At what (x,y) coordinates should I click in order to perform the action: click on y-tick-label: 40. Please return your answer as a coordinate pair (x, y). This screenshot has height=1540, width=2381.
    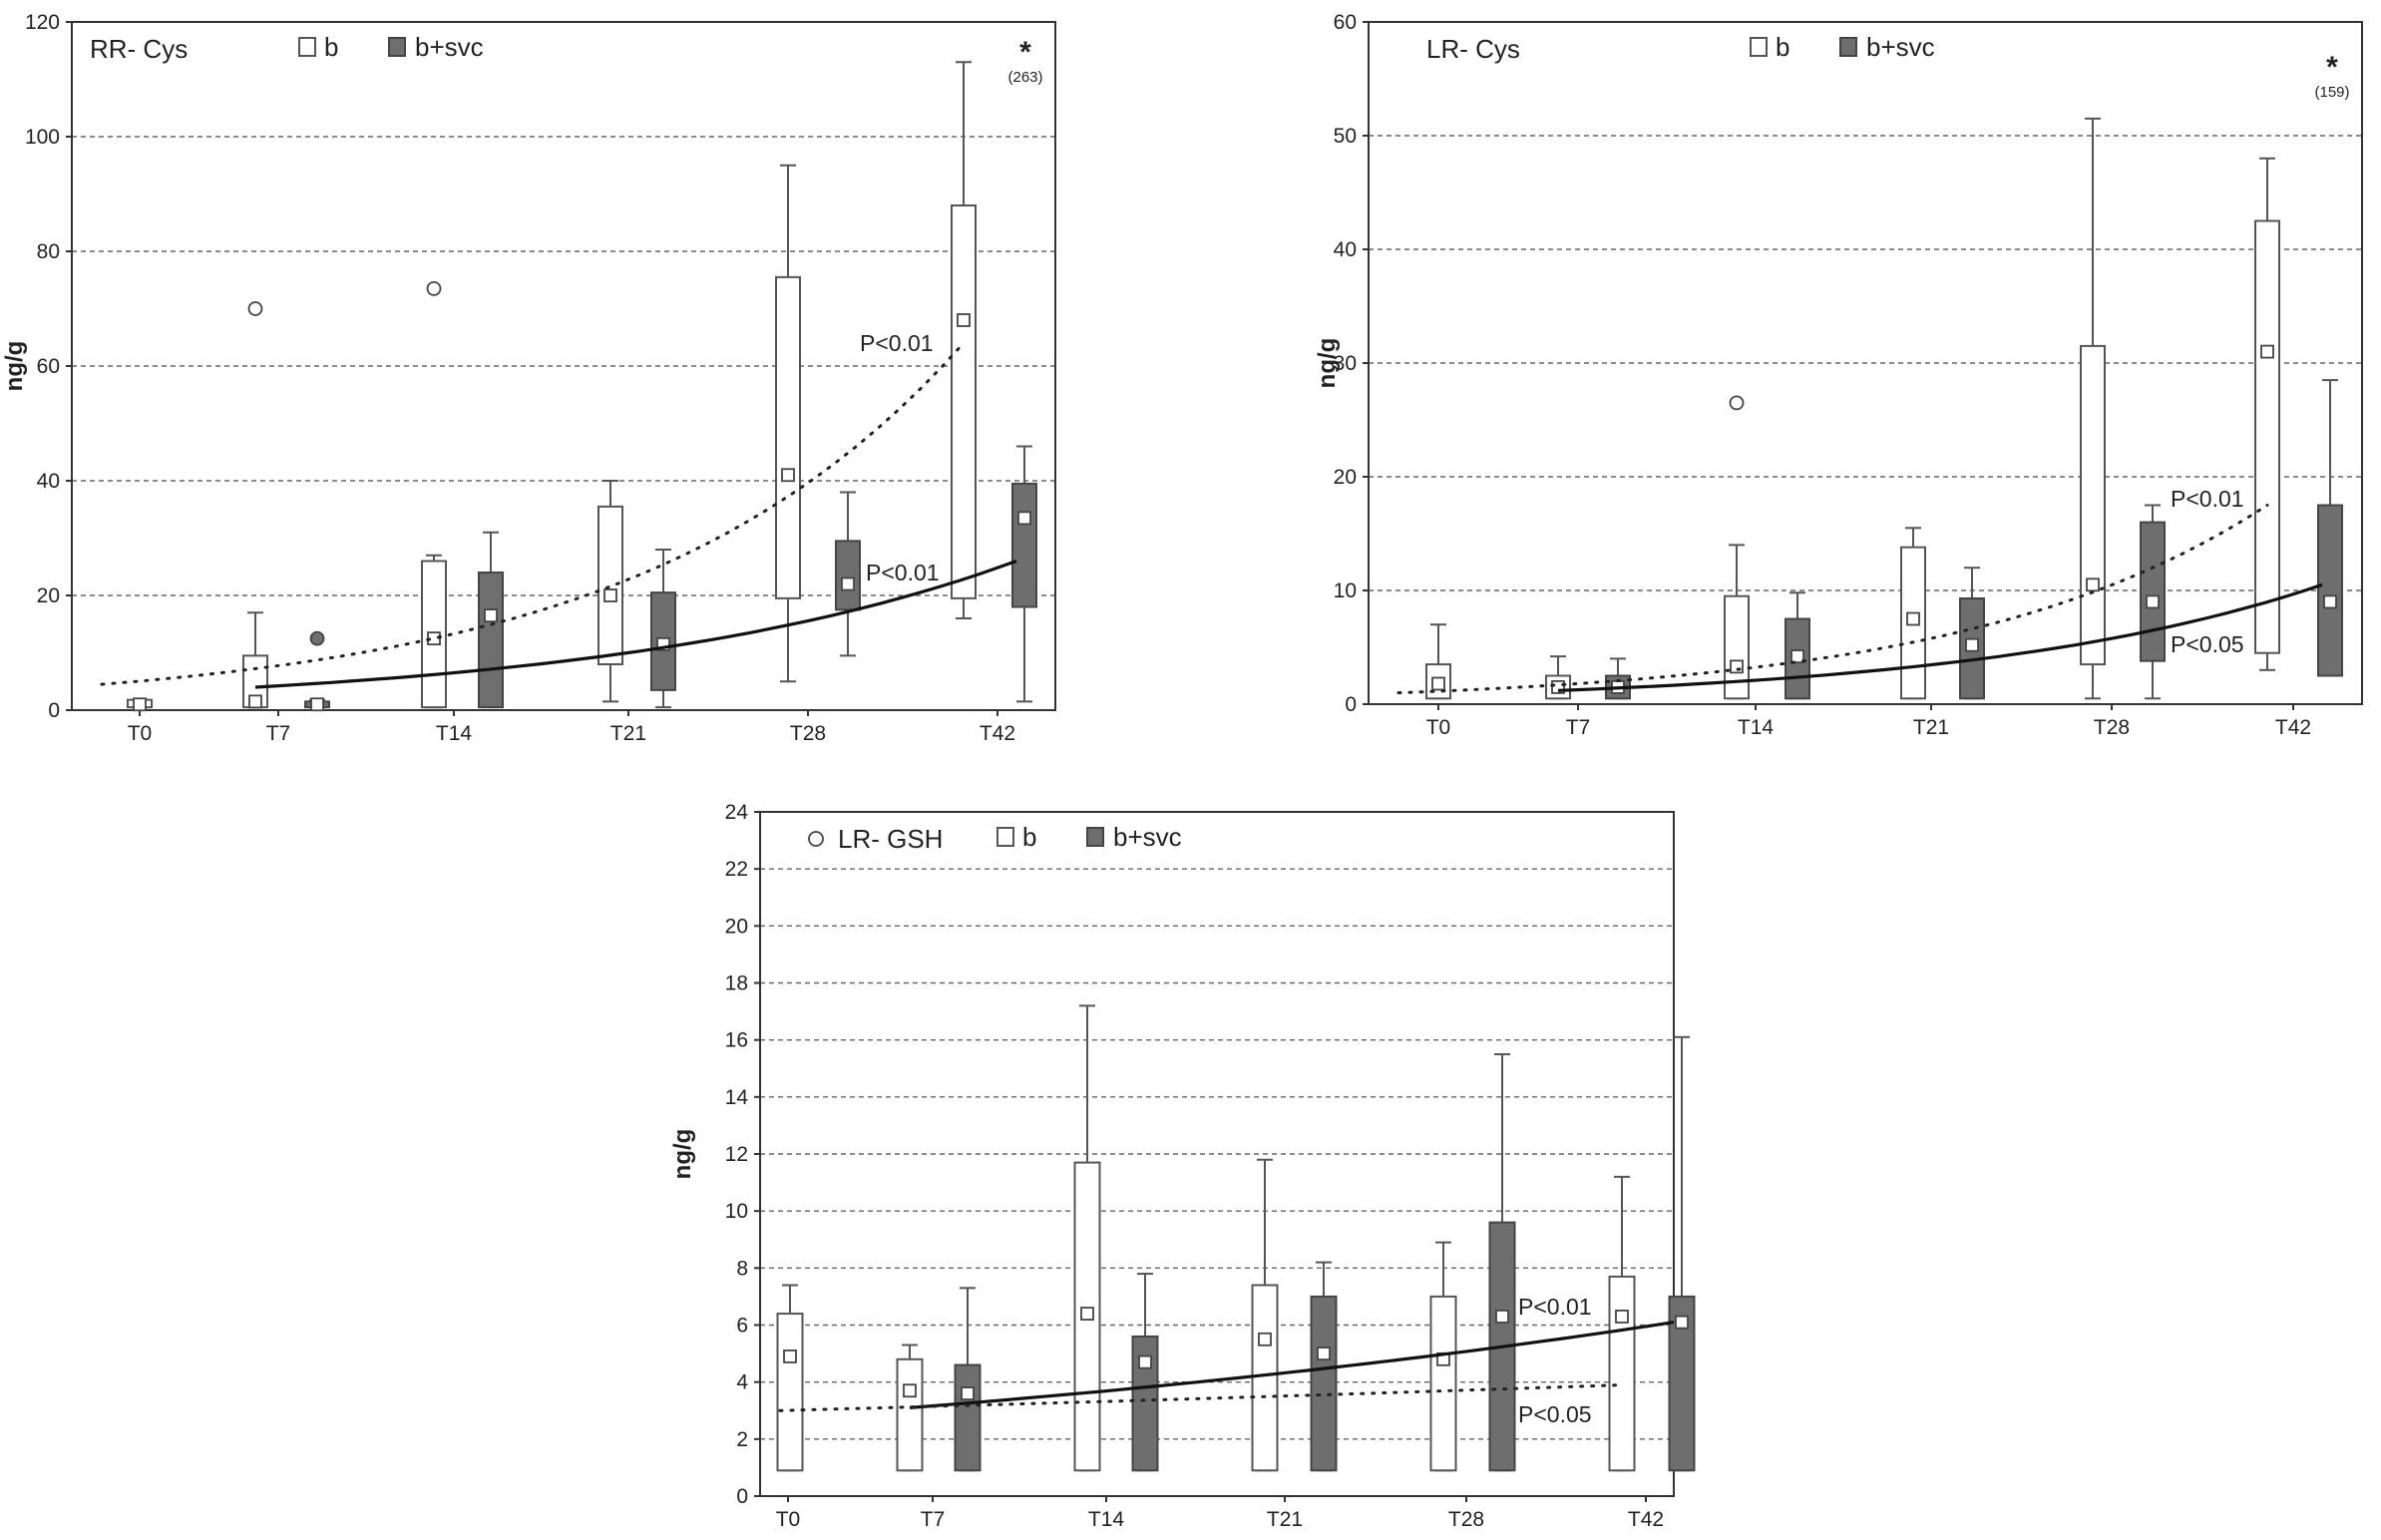
    Looking at the image, I should click on (1345, 249).